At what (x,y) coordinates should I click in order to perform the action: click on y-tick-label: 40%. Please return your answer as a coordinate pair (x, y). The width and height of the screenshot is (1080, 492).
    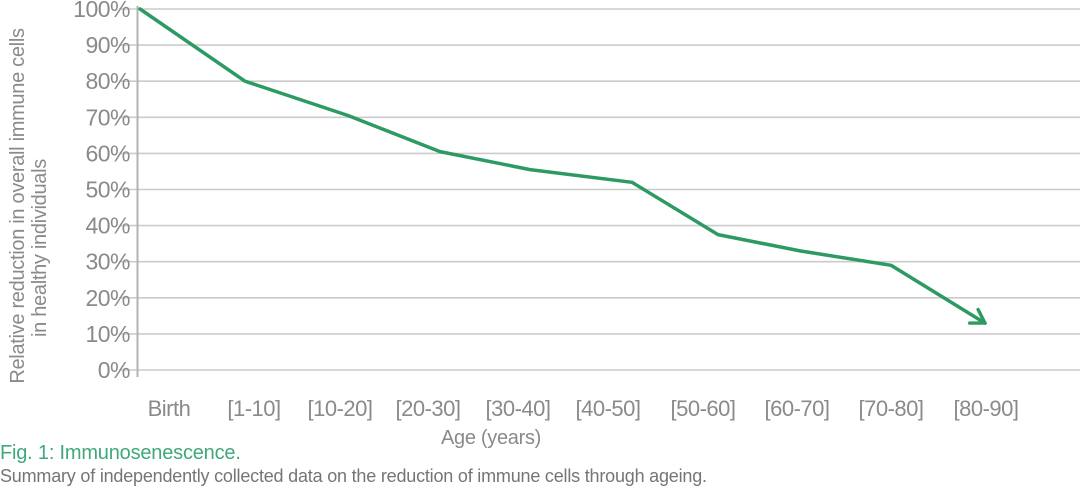
    Looking at the image, I should click on (107, 226).